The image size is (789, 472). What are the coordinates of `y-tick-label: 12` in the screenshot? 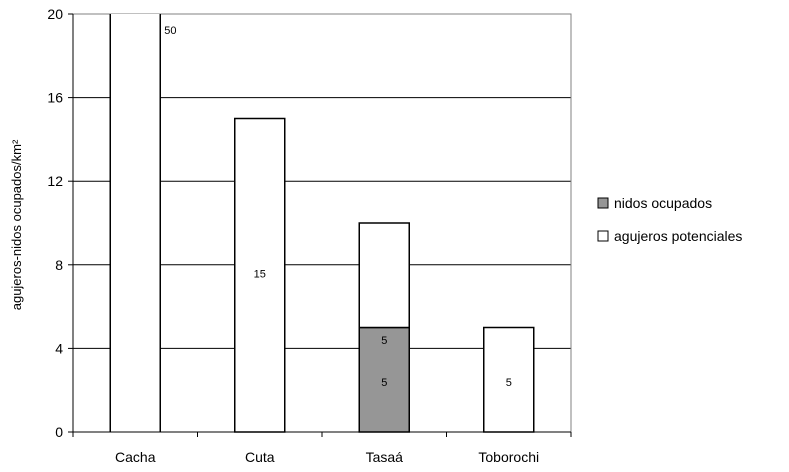 It's located at (55, 181).